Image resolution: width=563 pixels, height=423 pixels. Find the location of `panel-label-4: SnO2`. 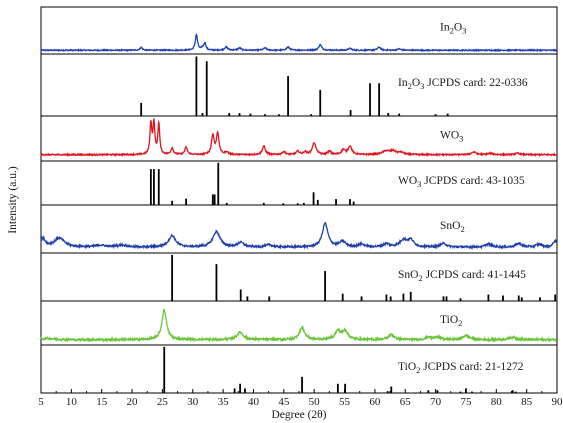

panel-label-4: SnO2 is located at coordinates (452, 227).